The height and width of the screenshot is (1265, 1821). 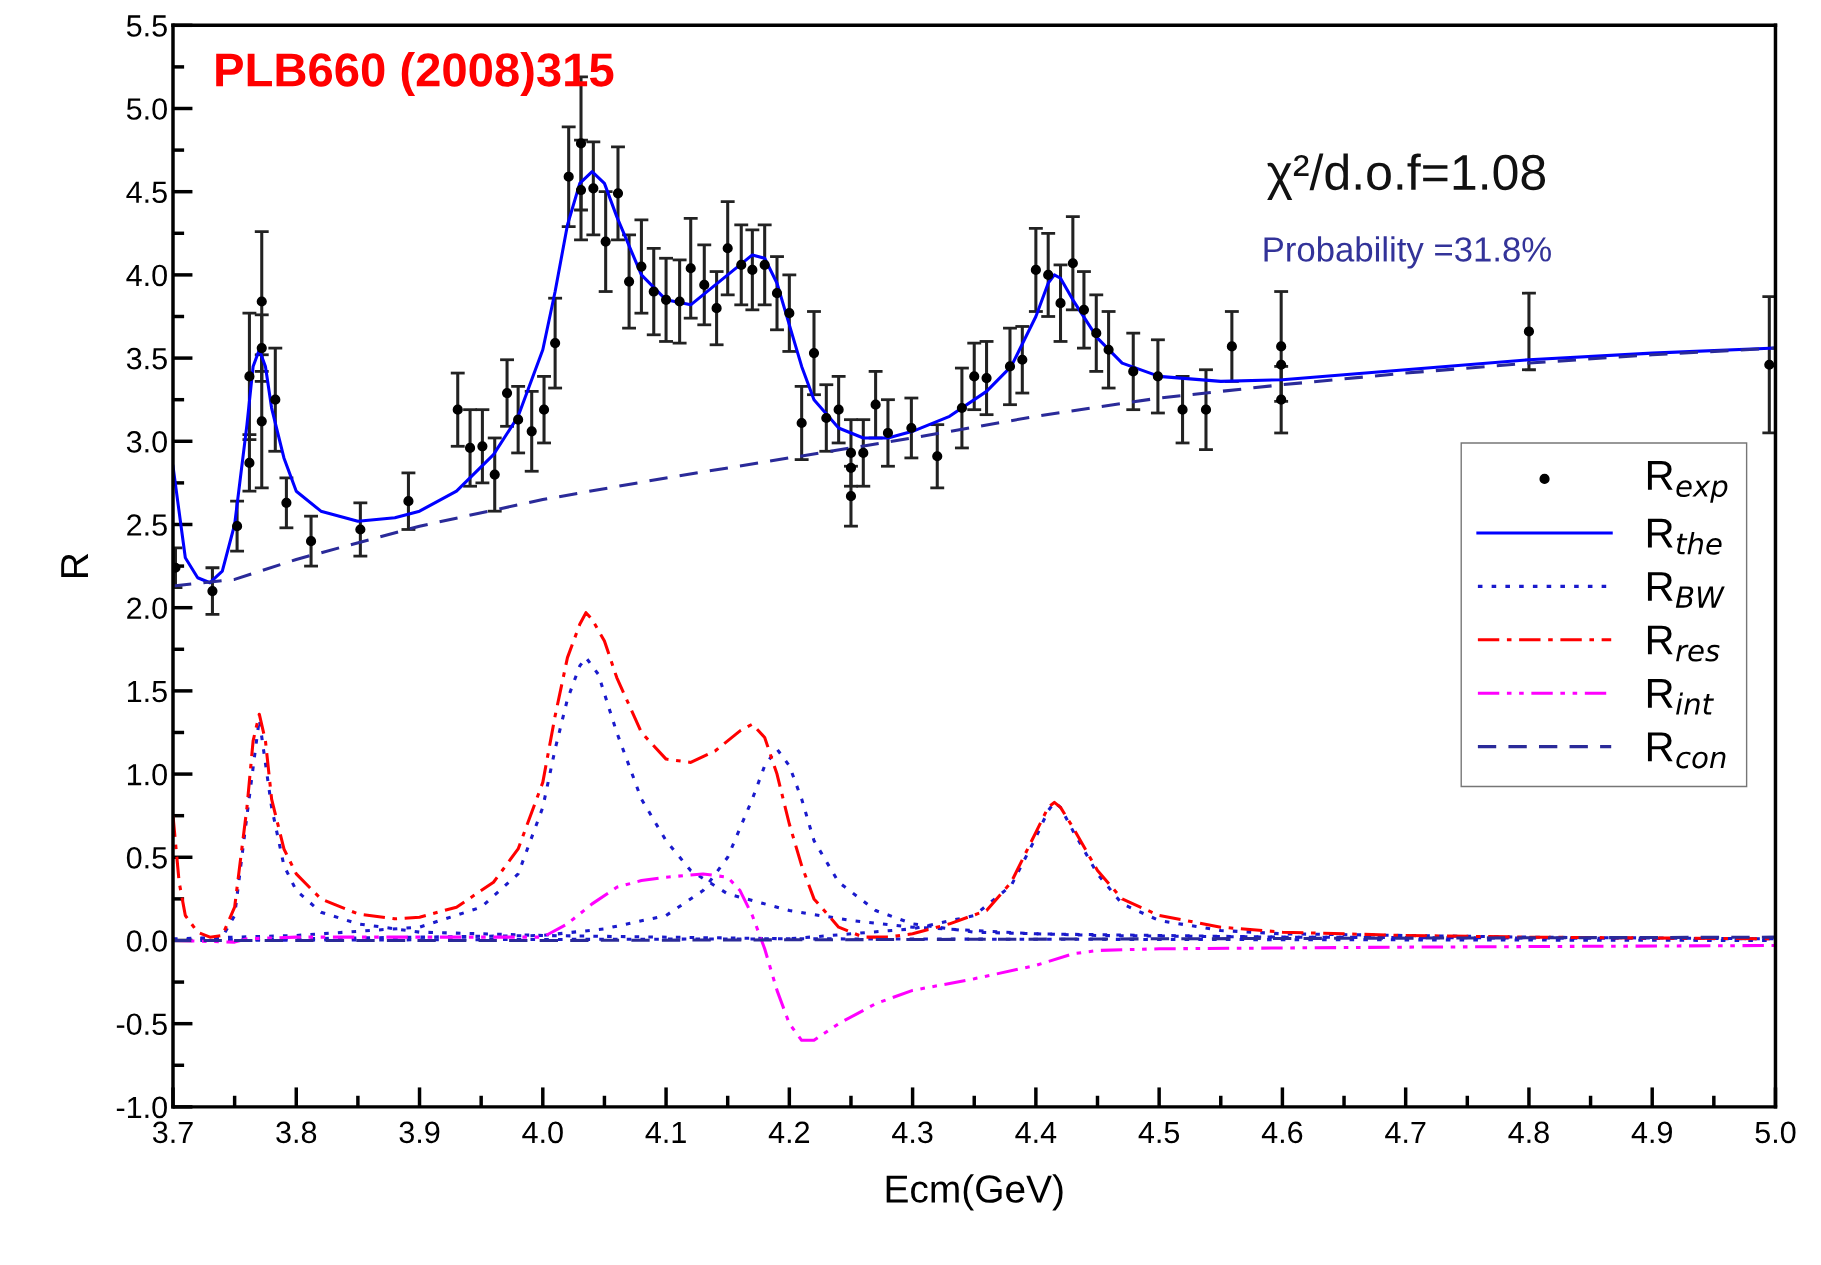 What do you see at coordinates (147, 691) in the screenshot?
I see `y-tick-label: 1.5` at bounding box center [147, 691].